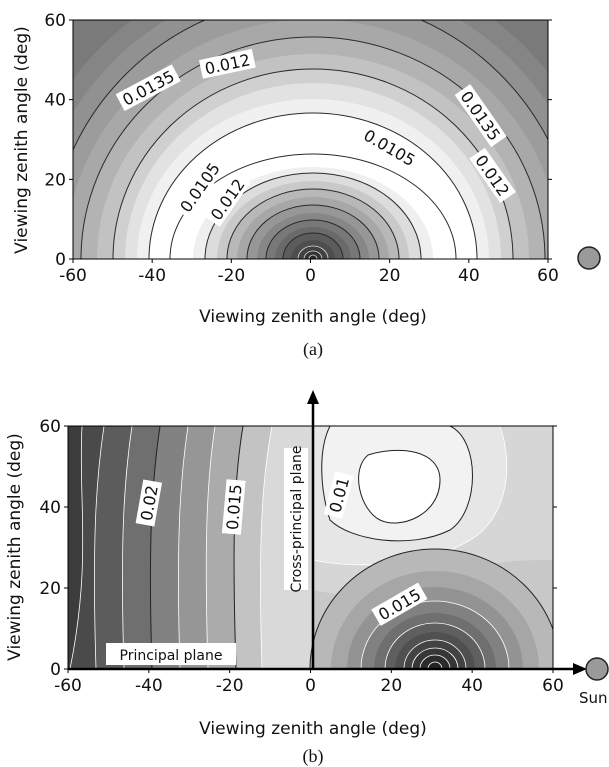 Image resolution: width=609 pixels, height=767 pixels. I want to click on panel-b-y-axis-label: Viewing zenith angle (deg), so click(15, 547).